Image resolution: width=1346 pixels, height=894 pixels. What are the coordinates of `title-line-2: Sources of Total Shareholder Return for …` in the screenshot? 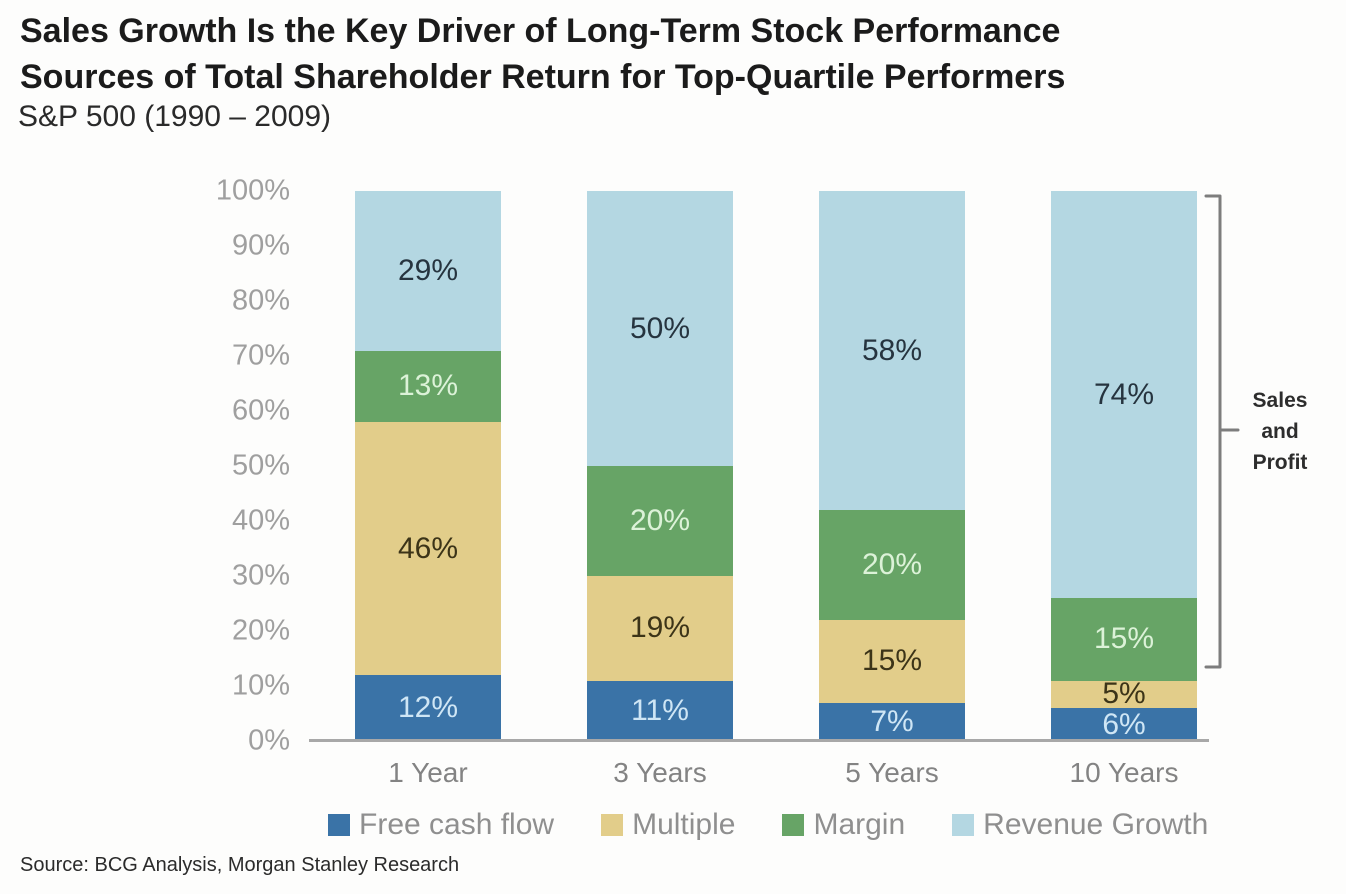 It's located at (543, 77).